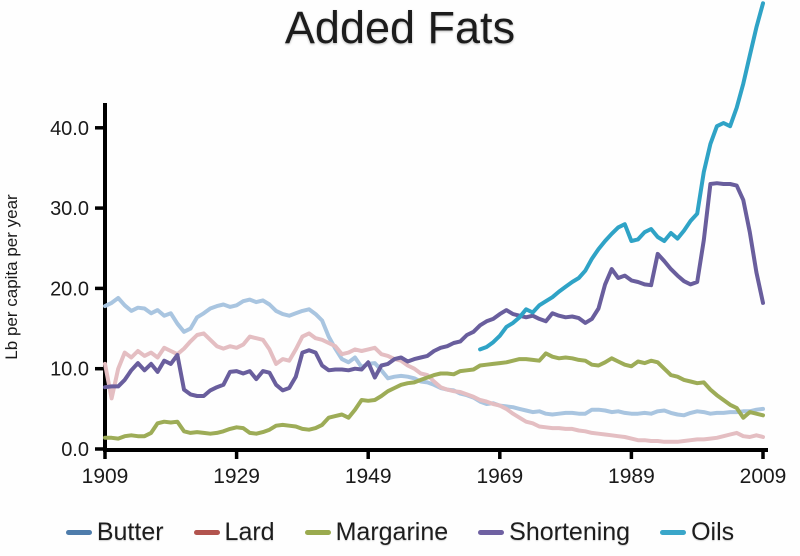 The height and width of the screenshot is (556, 800). I want to click on y-tick-label: 30.0, so click(69, 209).